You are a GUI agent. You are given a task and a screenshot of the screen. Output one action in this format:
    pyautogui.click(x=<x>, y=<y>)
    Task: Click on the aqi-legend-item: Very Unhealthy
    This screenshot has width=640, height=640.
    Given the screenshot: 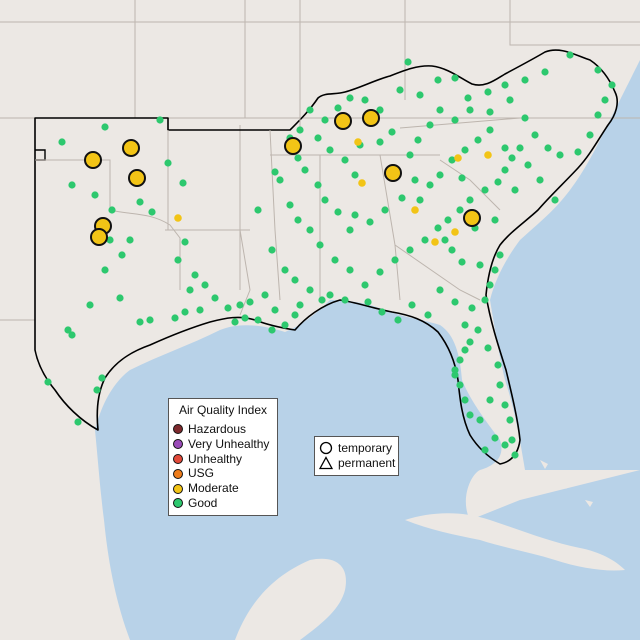 What is the action you would take?
    pyautogui.click(x=223, y=444)
    